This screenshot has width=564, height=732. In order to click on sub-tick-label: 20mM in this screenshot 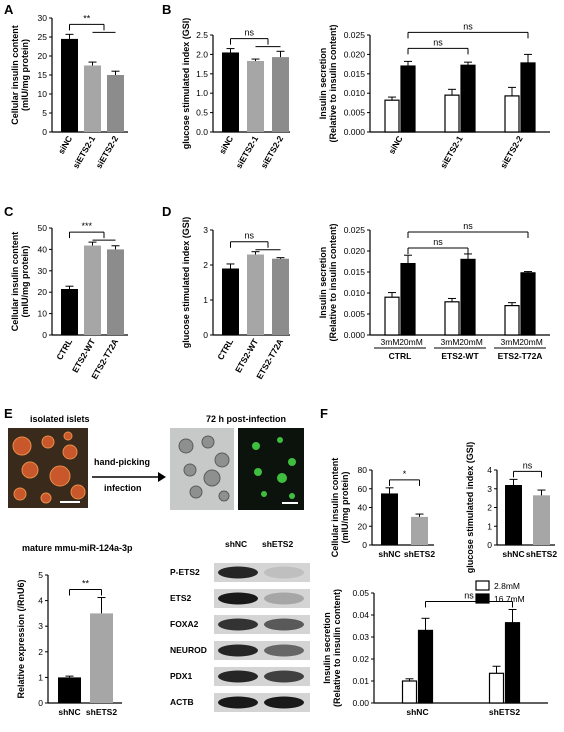, I will do `click(531, 342)`.